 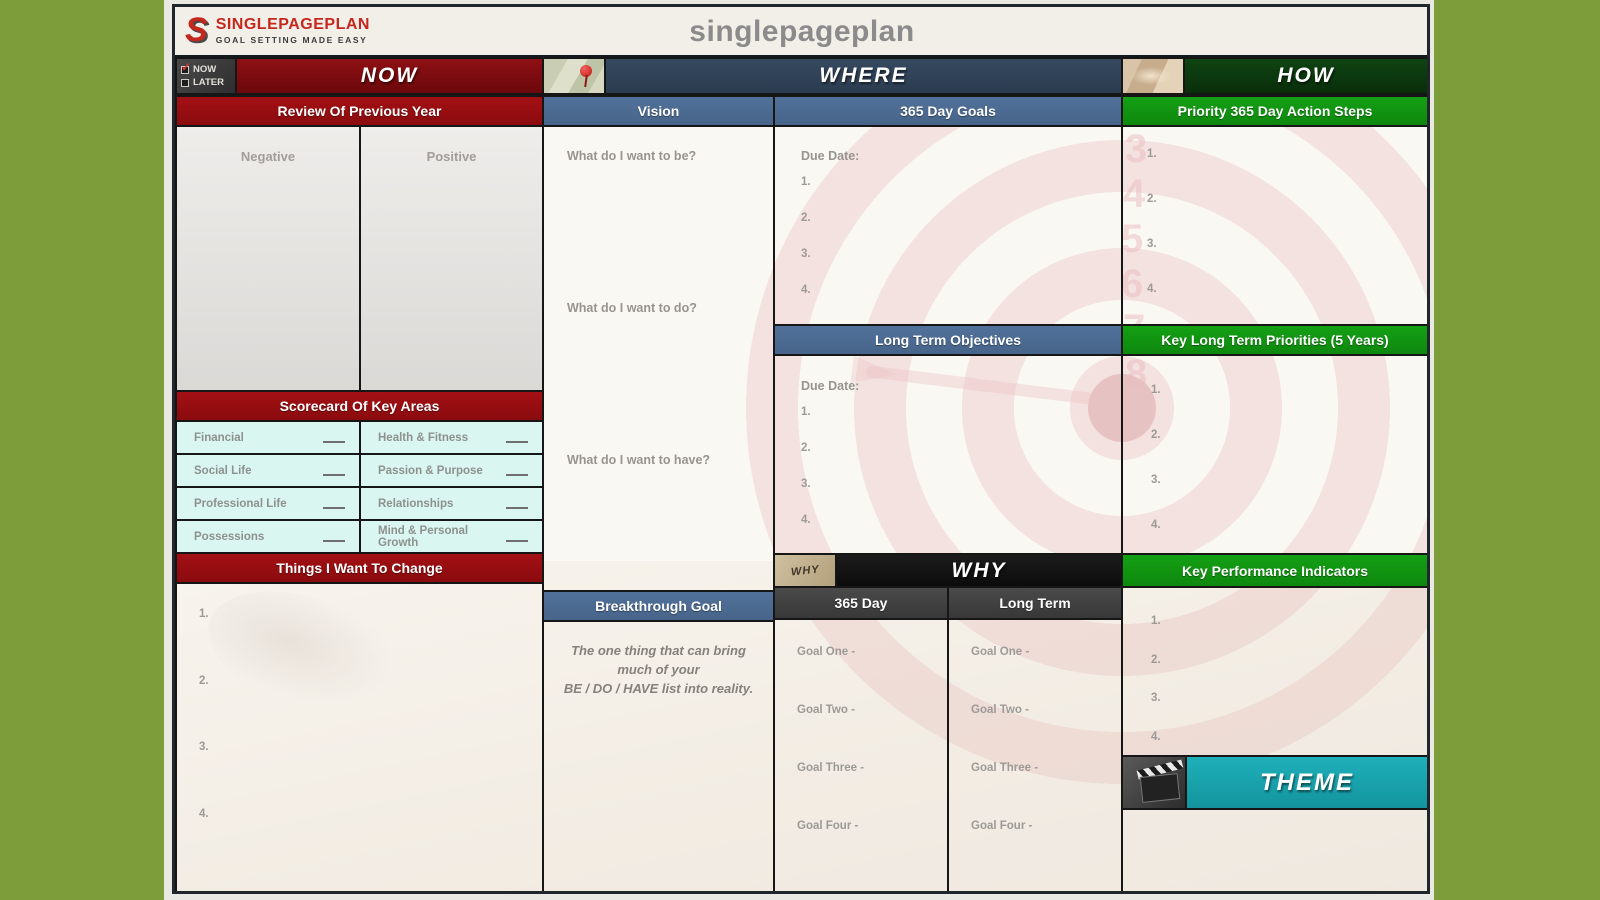 I want to click on pin-leg-icon, so click(x=586, y=81).